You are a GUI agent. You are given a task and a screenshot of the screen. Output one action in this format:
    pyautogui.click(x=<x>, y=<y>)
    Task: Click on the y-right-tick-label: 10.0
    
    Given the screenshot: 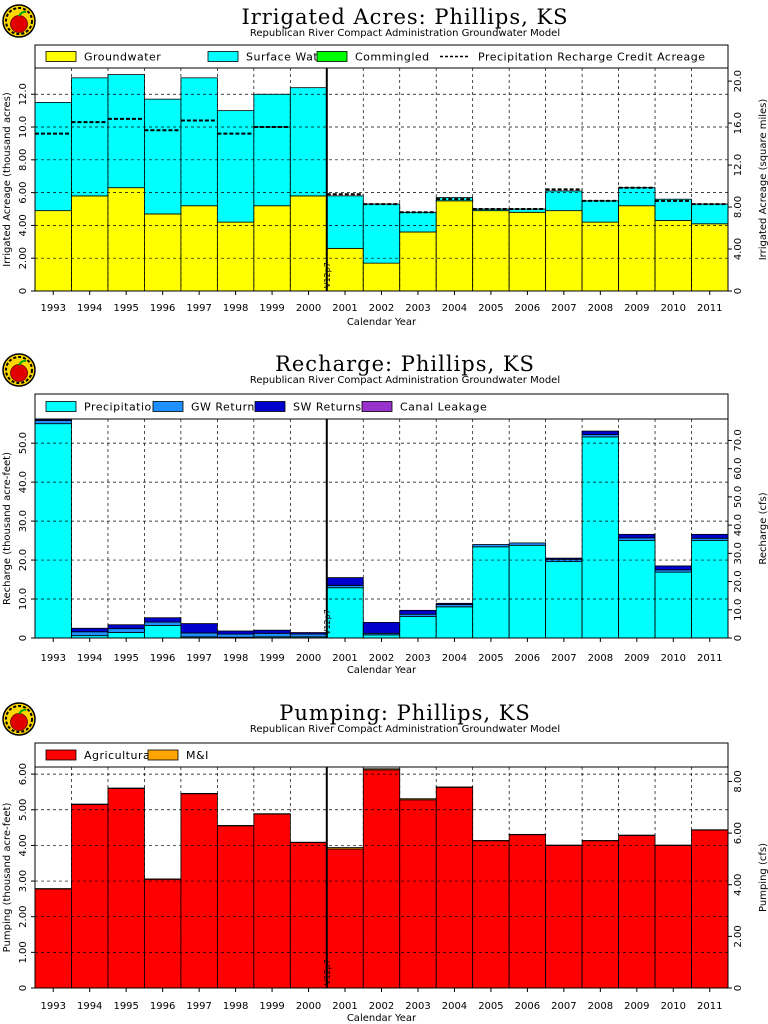 What is the action you would take?
    pyautogui.click(x=738, y=610)
    